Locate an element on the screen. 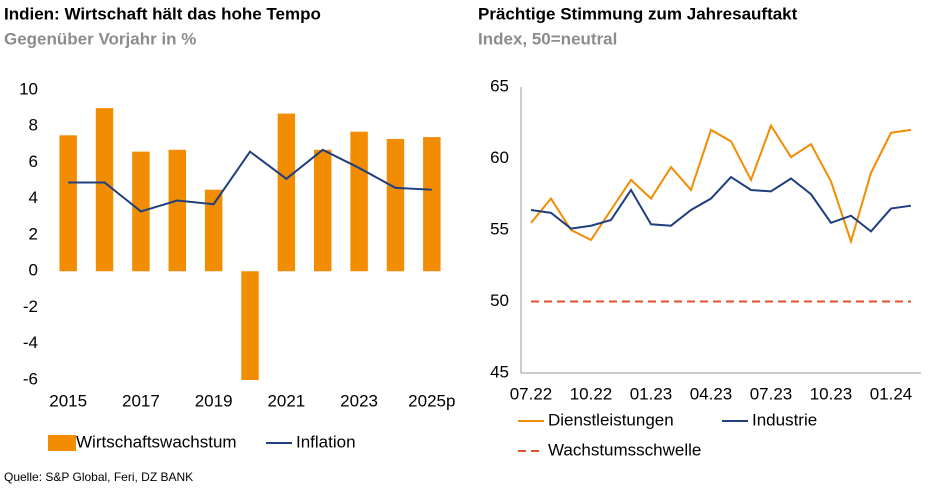  x-tick-label: 10.23 is located at coordinates (831, 393).